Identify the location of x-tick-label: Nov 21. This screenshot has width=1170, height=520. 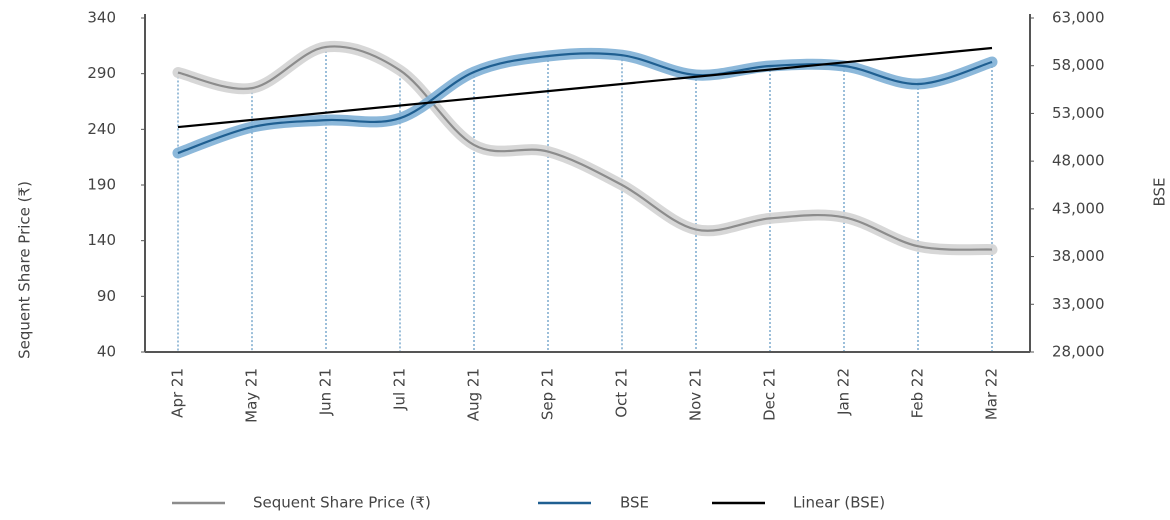
(696, 394).